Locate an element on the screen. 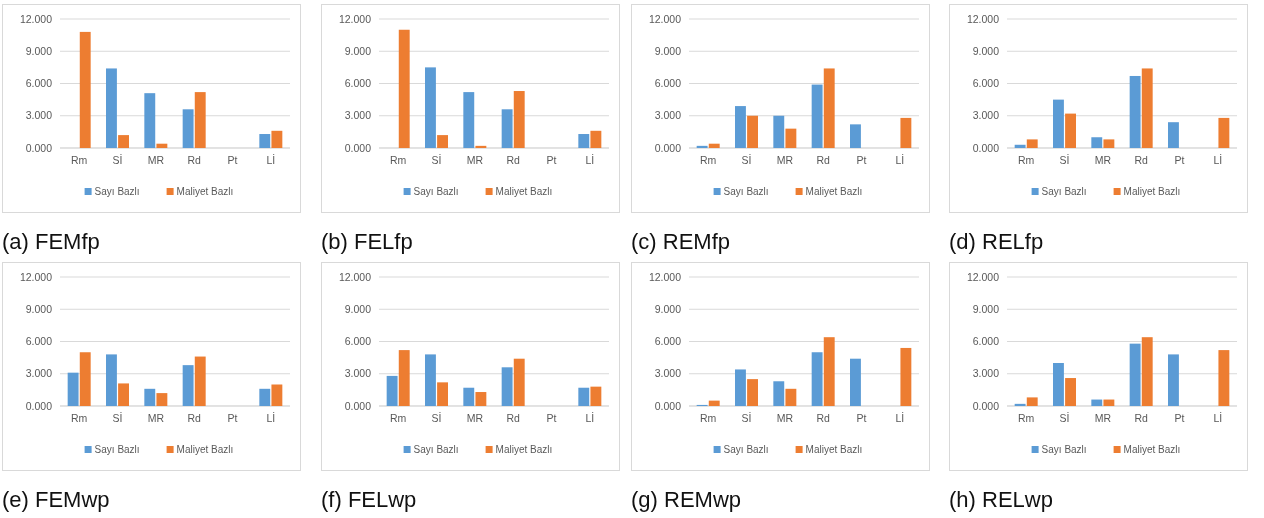 This screenshot has width=1264, height=518. text: (d) RELfp is located at coordinates (996, 241).